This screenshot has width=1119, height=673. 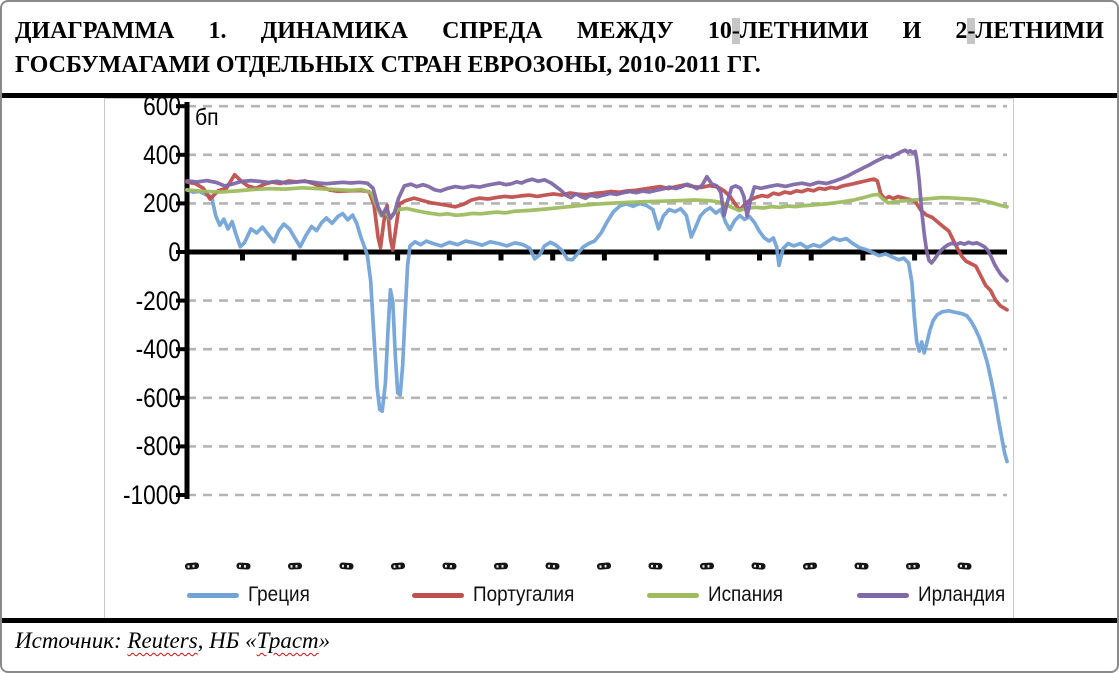 I want to click on title-text-segment: ЛЕТНИМИ, so click(x=1039, y=31).